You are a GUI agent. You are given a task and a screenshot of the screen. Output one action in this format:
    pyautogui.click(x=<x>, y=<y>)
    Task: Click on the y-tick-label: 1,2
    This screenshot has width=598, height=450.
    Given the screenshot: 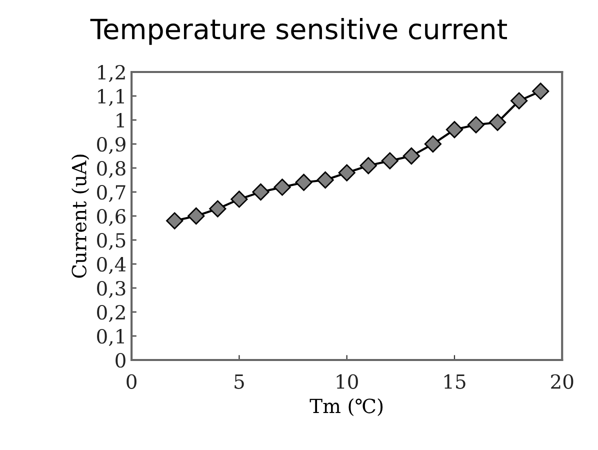 What is the action you would take?
    pyautogui.click(x=111, y=73)
    